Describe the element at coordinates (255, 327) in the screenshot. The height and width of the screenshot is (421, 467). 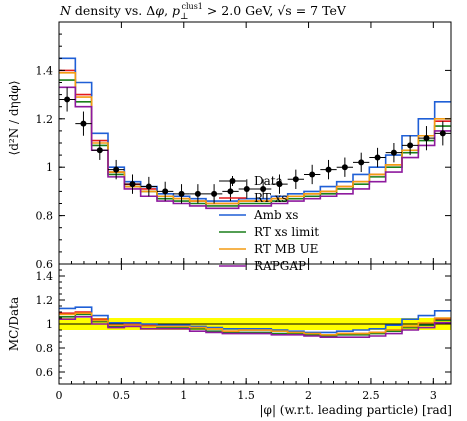
I see `series-line-rapgap` at that location.